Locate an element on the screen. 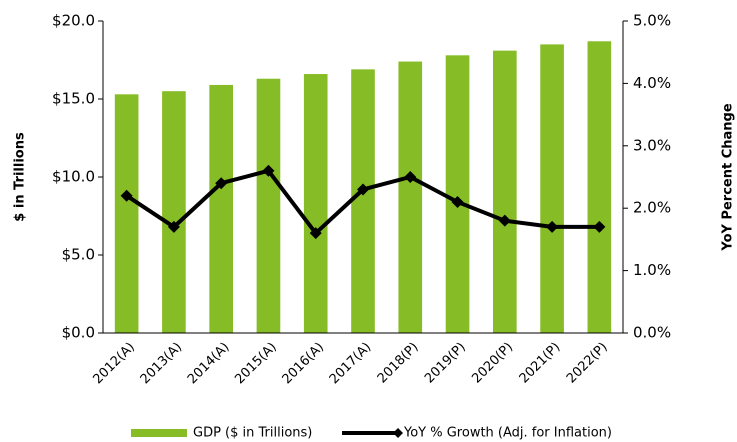 The height and width of the screenshot is (442, 737). y2-axis-title: YoY Percent Change is located at coordinates (728, 177).